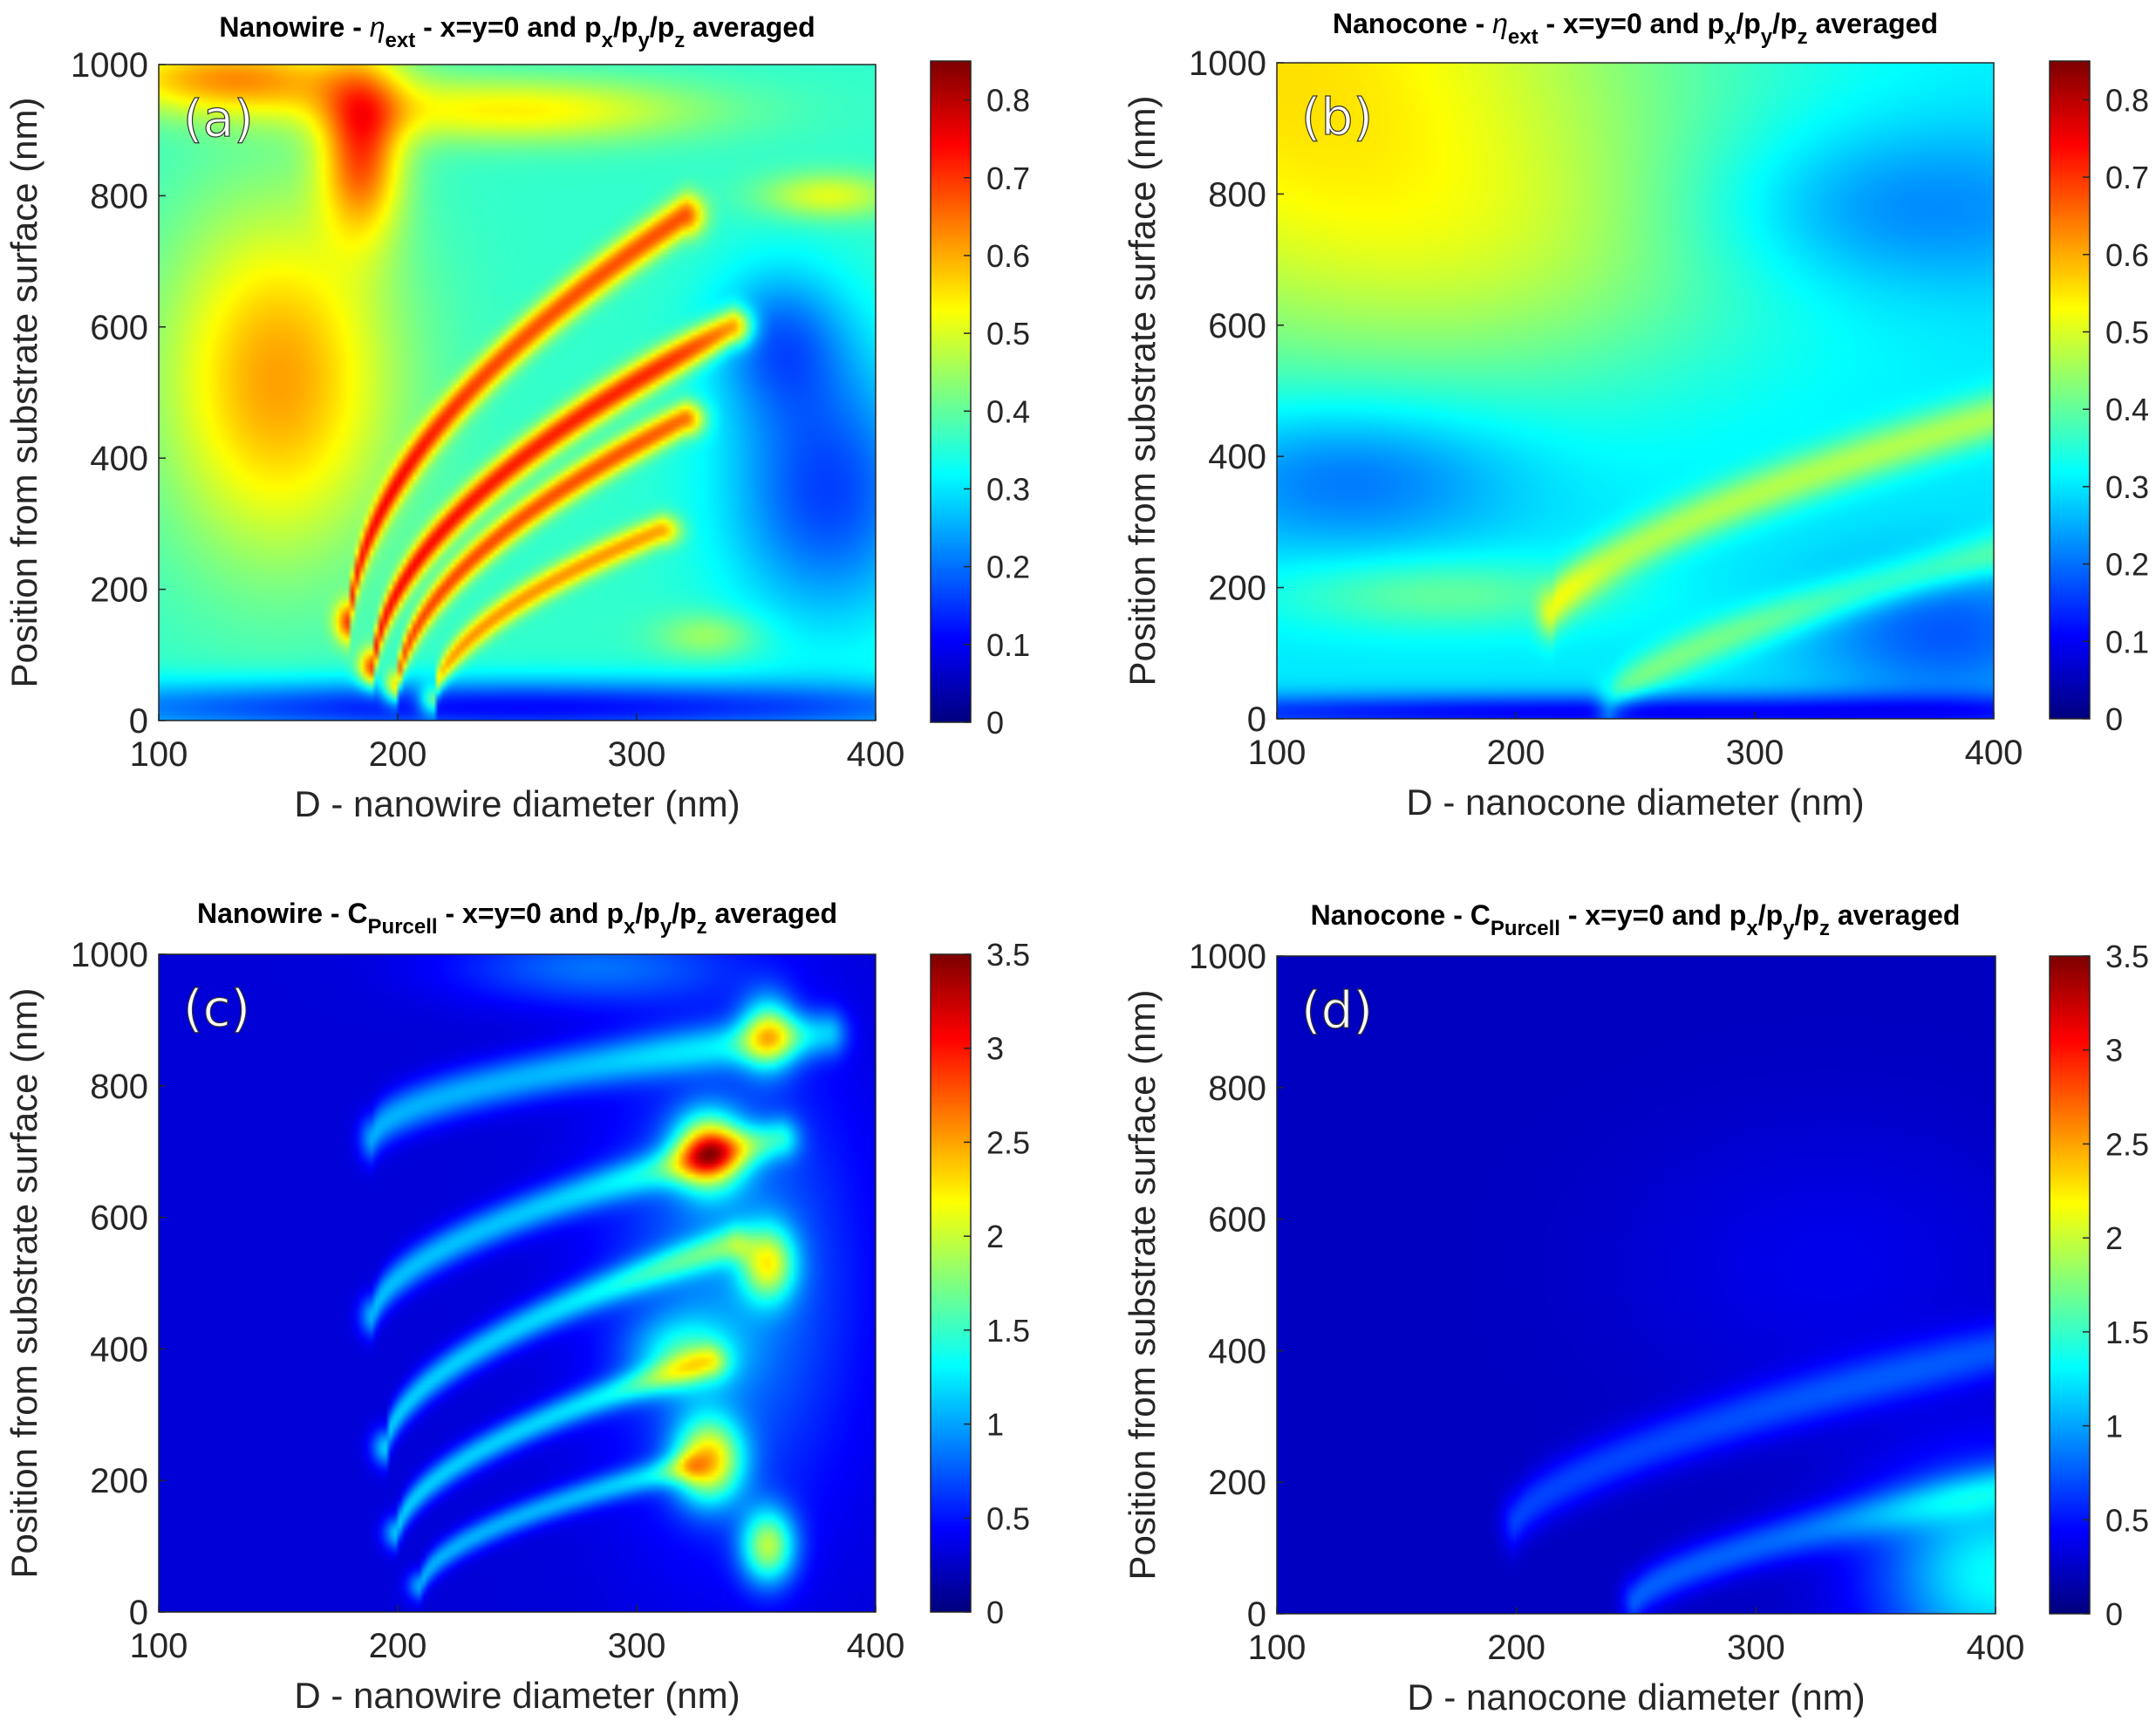 The image size is (2156, 1735). What do you see at coordinates (282, 913) in the screenshot?
I see `title-part: Nanowire - C` at bounding box center [282, 913].